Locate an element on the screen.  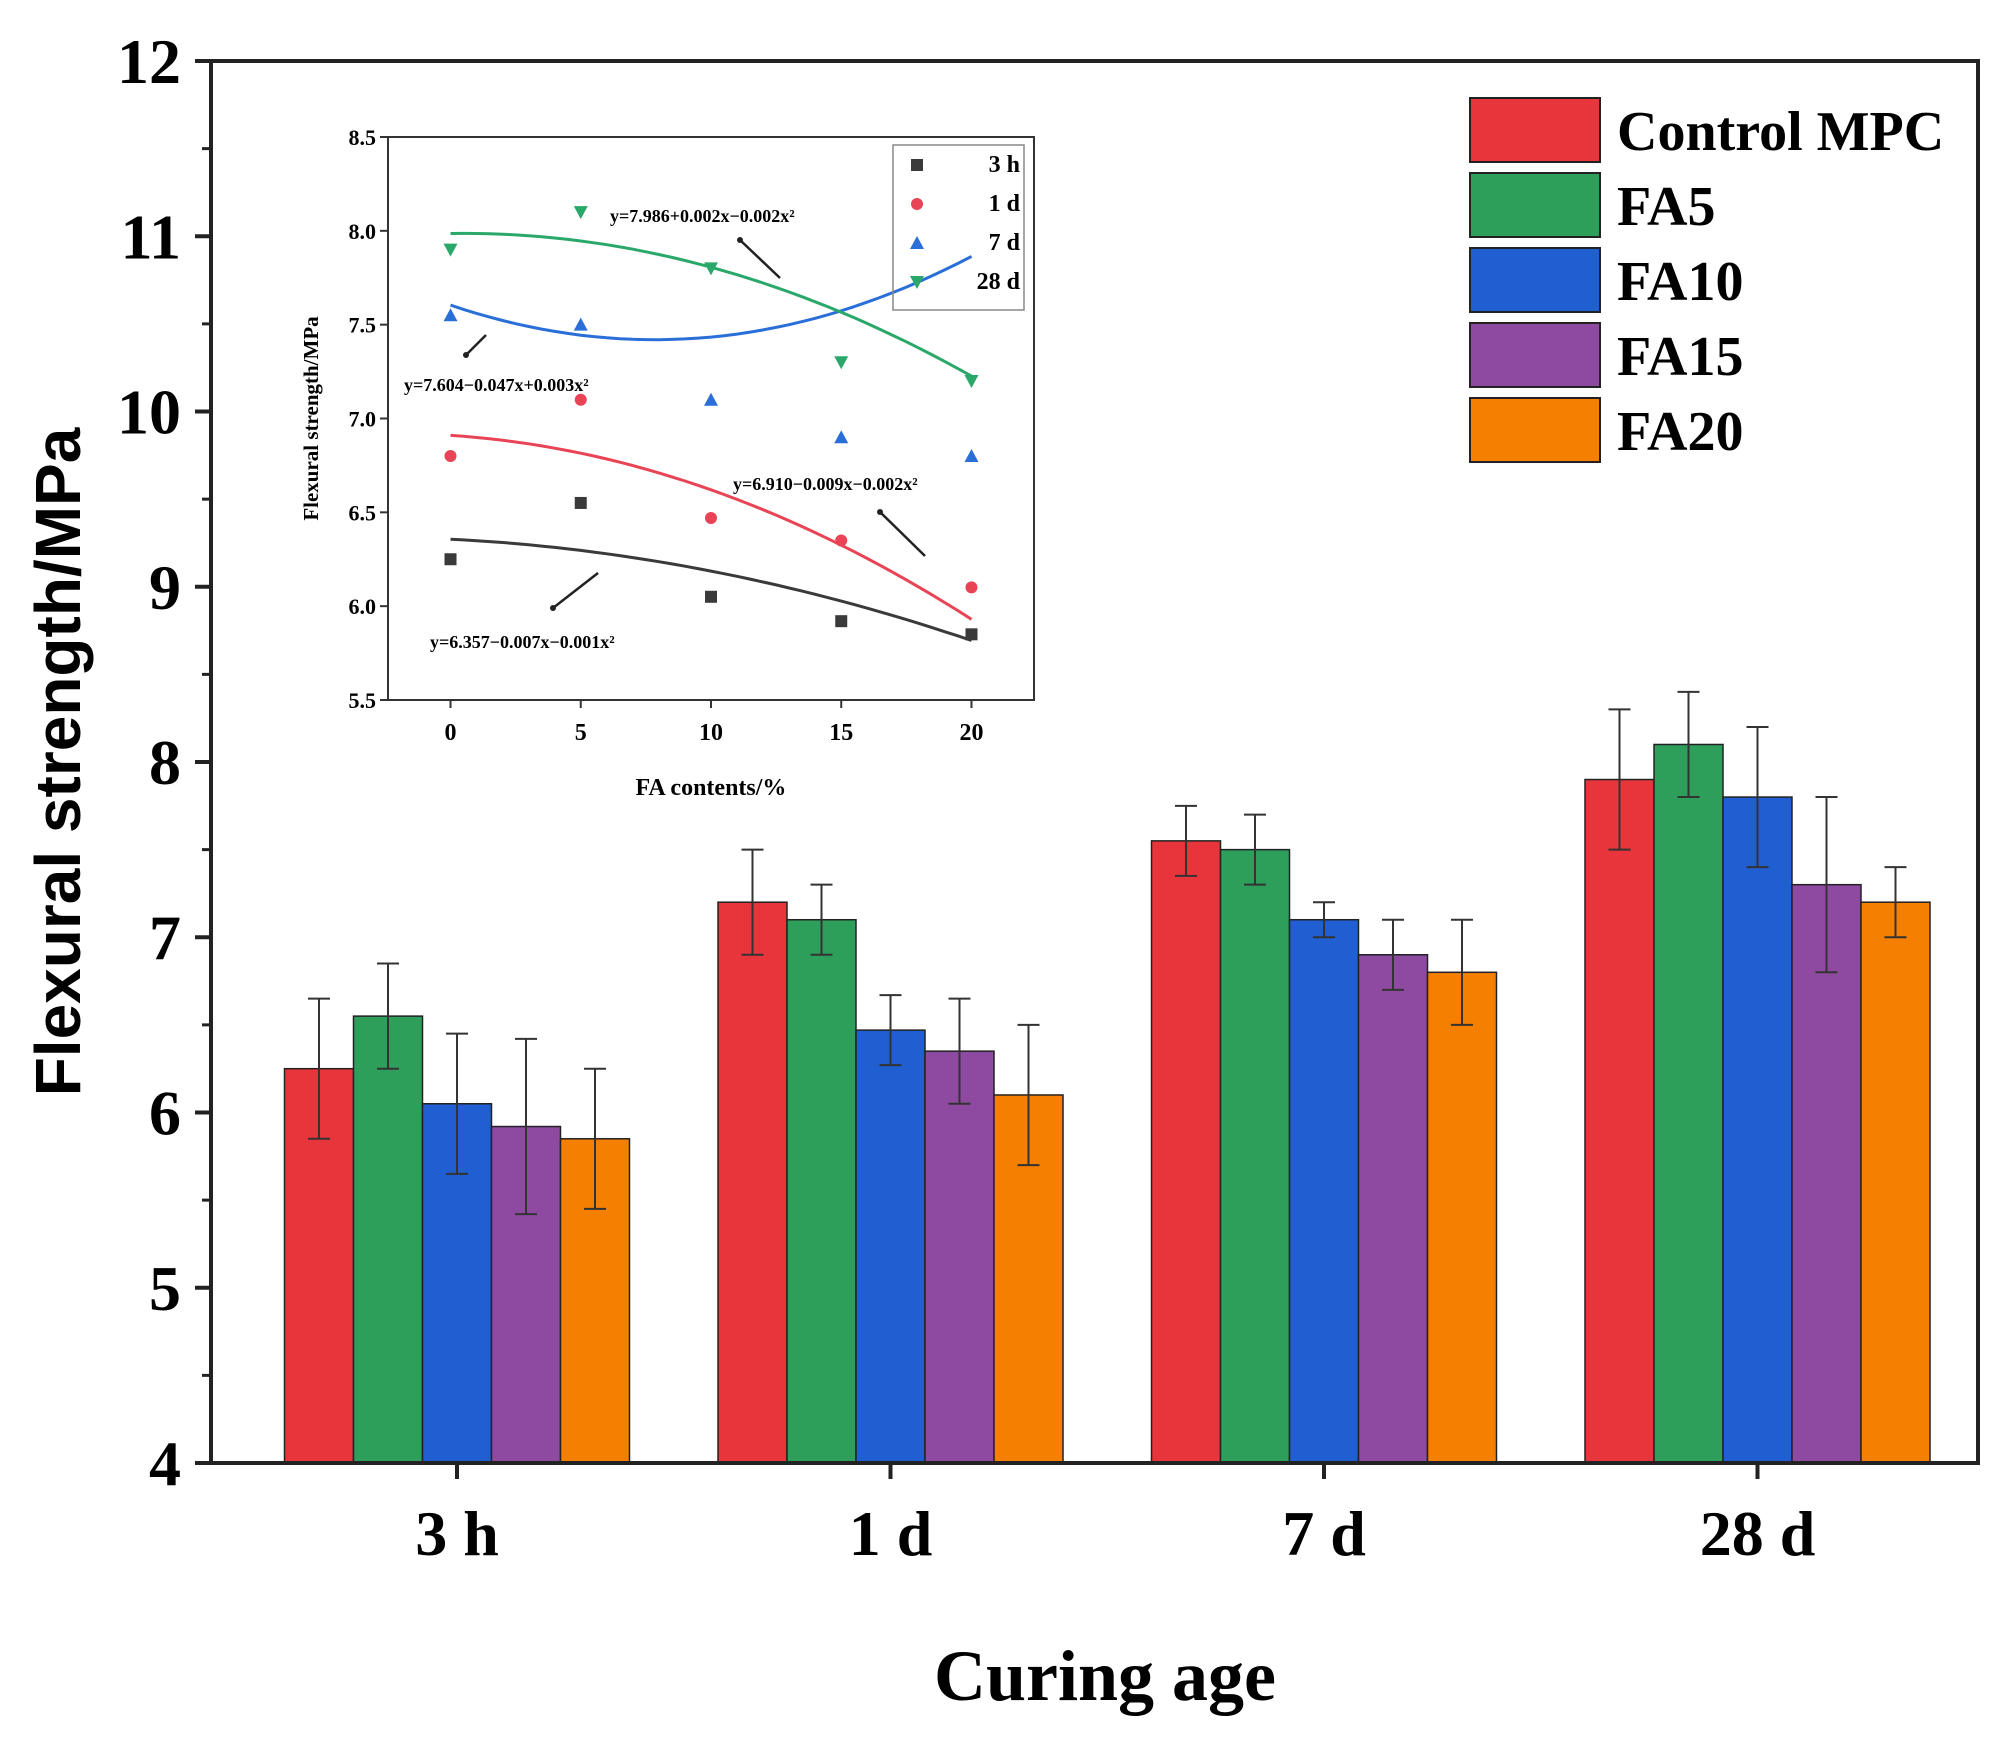
inset-y-tick-label: 7.0 is located at coordinates (363, 419).